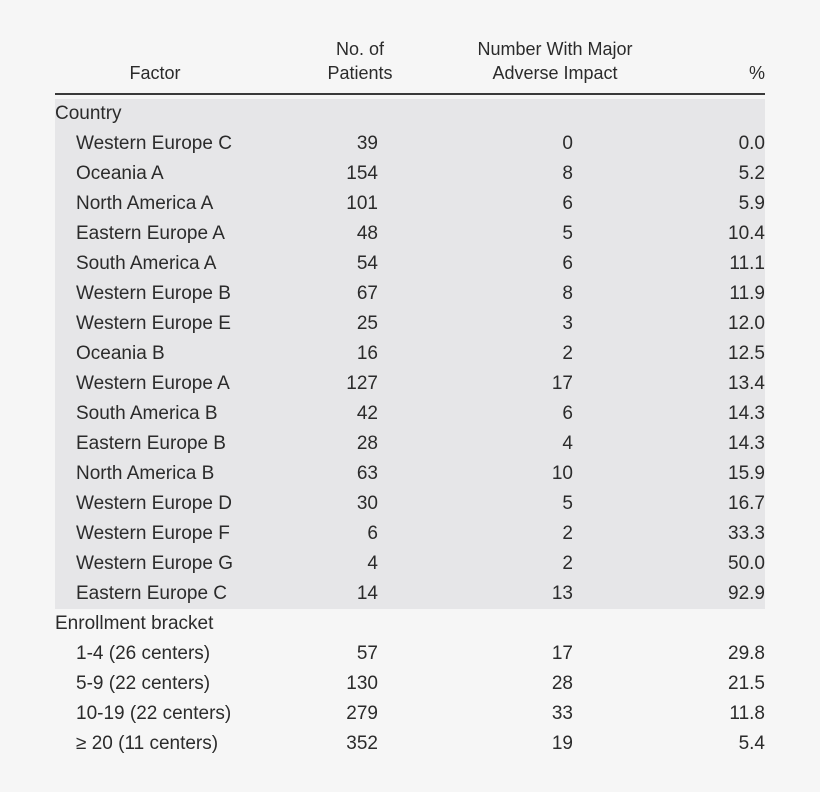 Image resolution: width=820 pixels, height=792 pixels. I want to click on cell-factor: Western Europe C, so click(154, 143).